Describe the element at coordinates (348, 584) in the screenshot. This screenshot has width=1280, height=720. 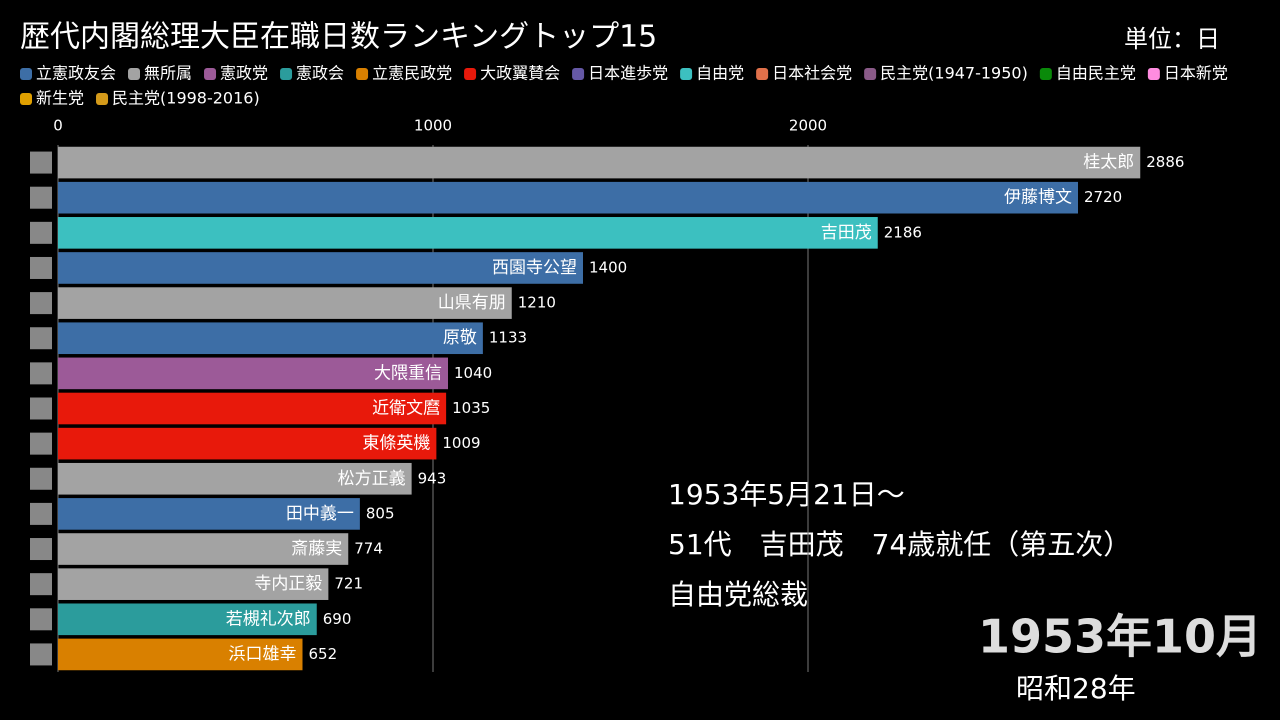
I see `value-label: 721` at that location.